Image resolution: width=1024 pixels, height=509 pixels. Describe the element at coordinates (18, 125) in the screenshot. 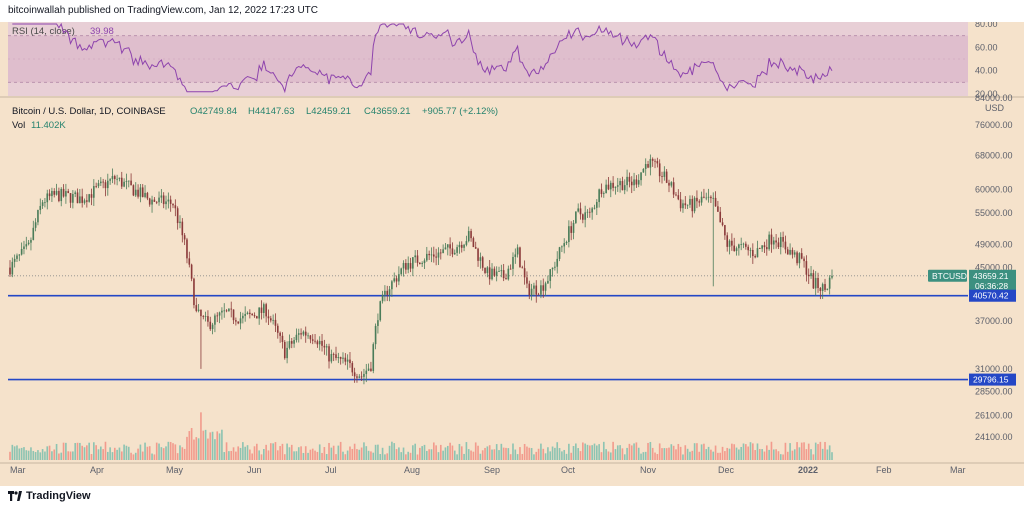

I see `volume-label: Vol` at that location.